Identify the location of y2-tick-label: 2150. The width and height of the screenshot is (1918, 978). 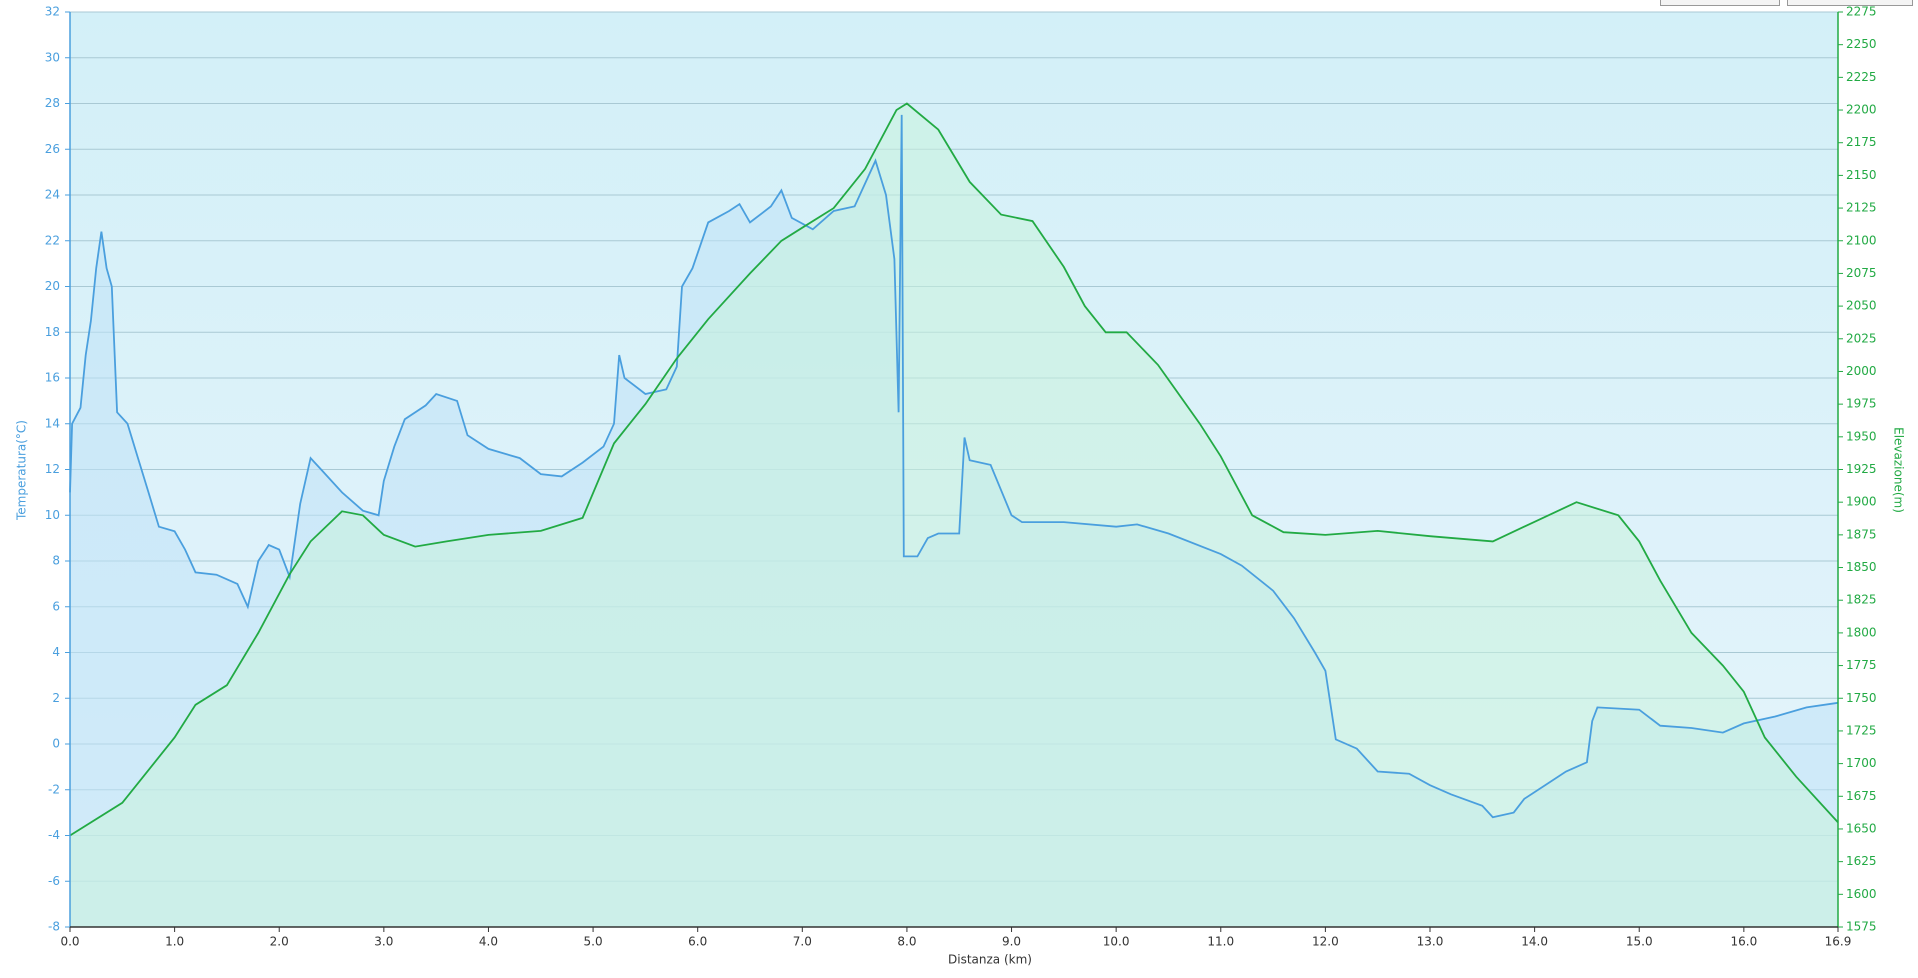
(1861, 175).